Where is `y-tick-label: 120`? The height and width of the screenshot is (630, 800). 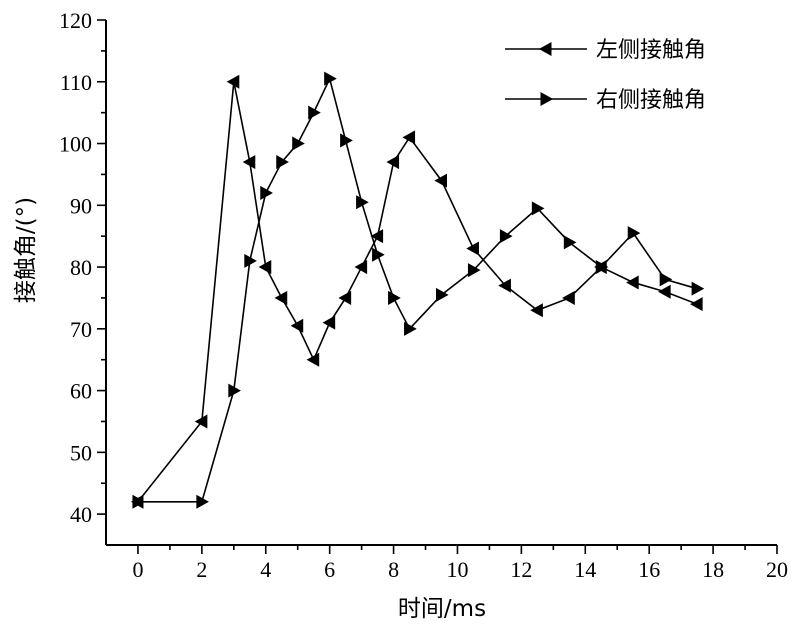 y-tick-label: 120 is located at coordinates (75, 20).